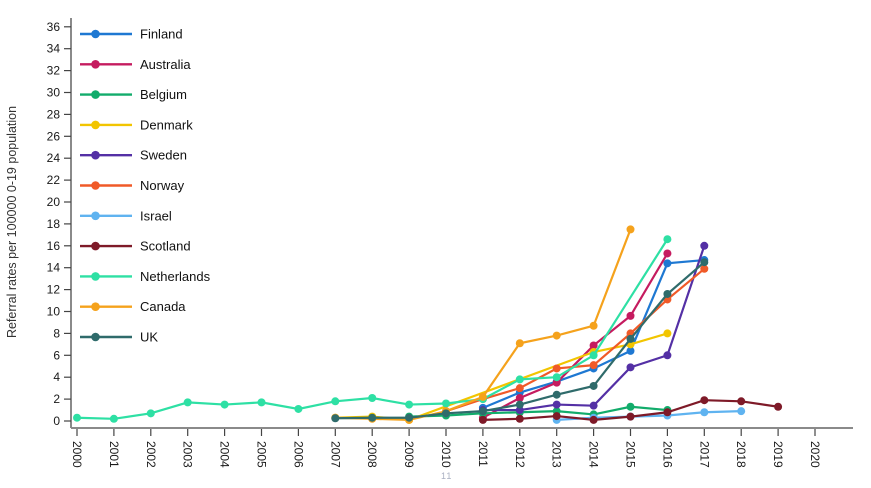  Describe the element at coordinates (114, 454) in the screenshot. I see `x-tick-label: 2001` at that location.